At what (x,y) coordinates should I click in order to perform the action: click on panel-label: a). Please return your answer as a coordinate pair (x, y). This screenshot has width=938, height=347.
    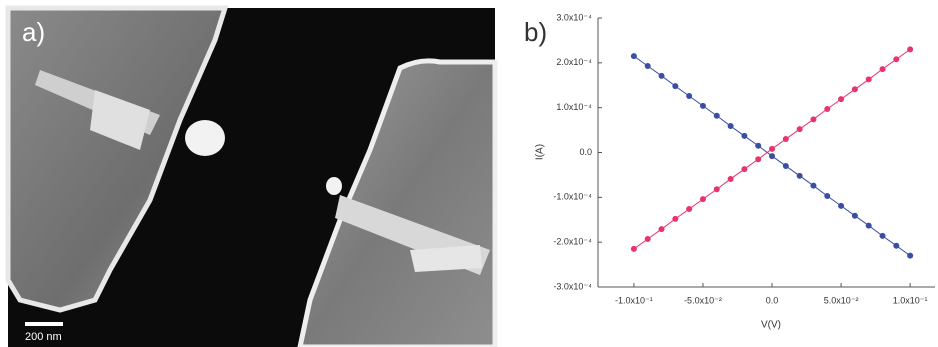
    Looking at the image, I should click on (33, 32).